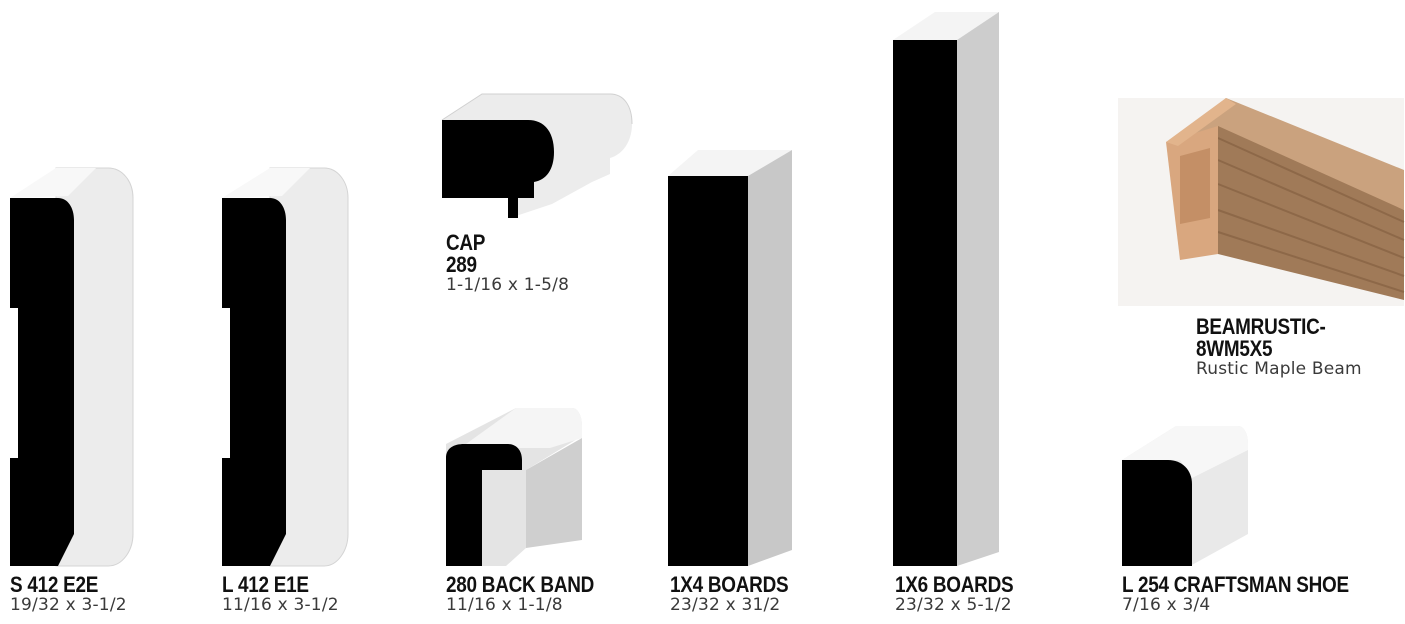 This screenshot has width=1405, height=624. Describe the element at coordinates (953, 605) in the screenshot. I see `product-dimensions: 23/32 x 5-1/2` at that location.